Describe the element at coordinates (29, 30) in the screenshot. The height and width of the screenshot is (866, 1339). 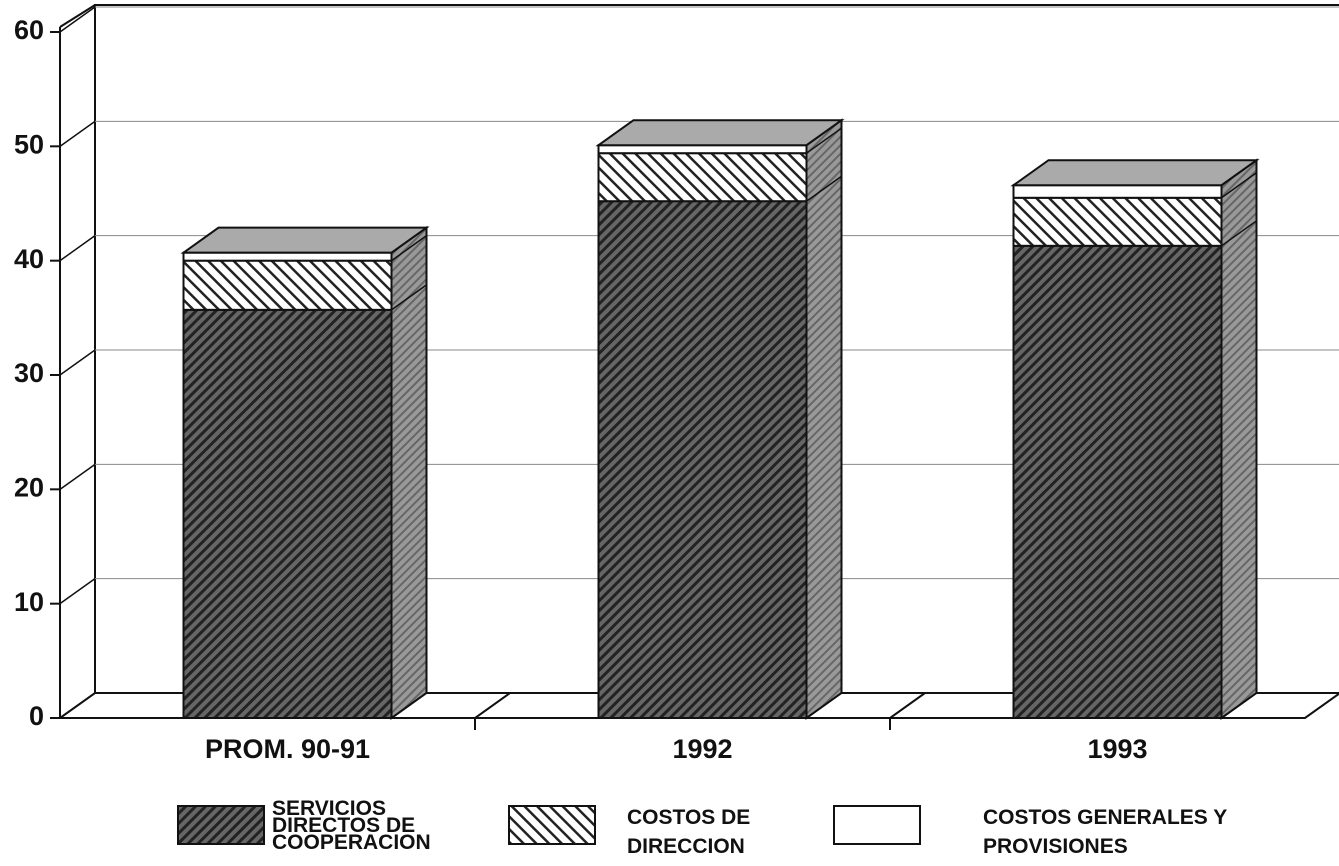
I see `y-tick-label: 60` at that location.